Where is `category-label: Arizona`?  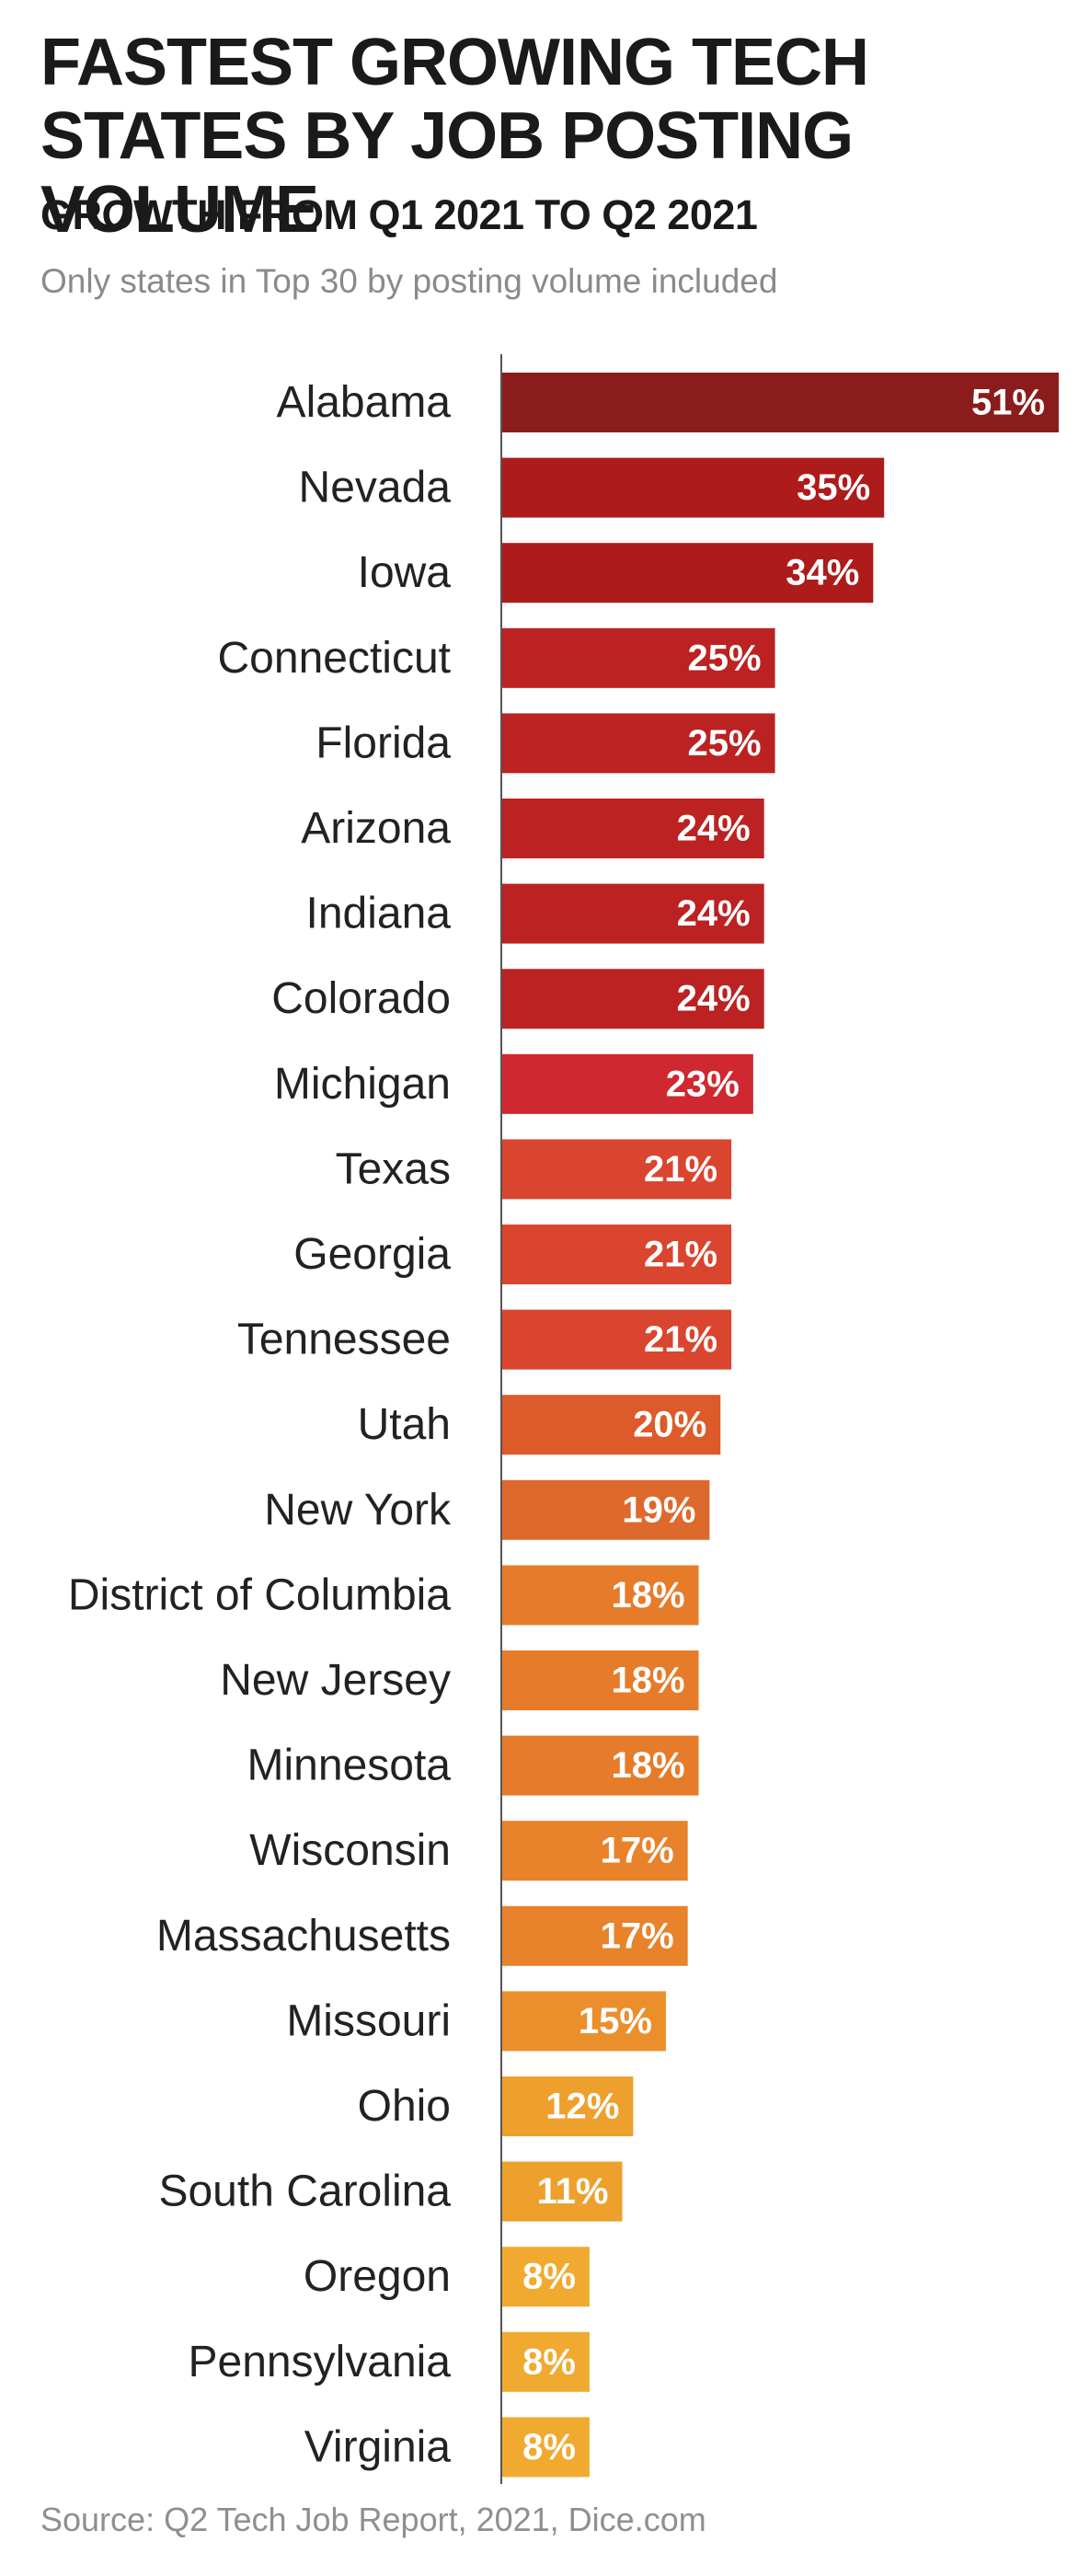 category-label: Arizona is located at coordinates (376, 828).